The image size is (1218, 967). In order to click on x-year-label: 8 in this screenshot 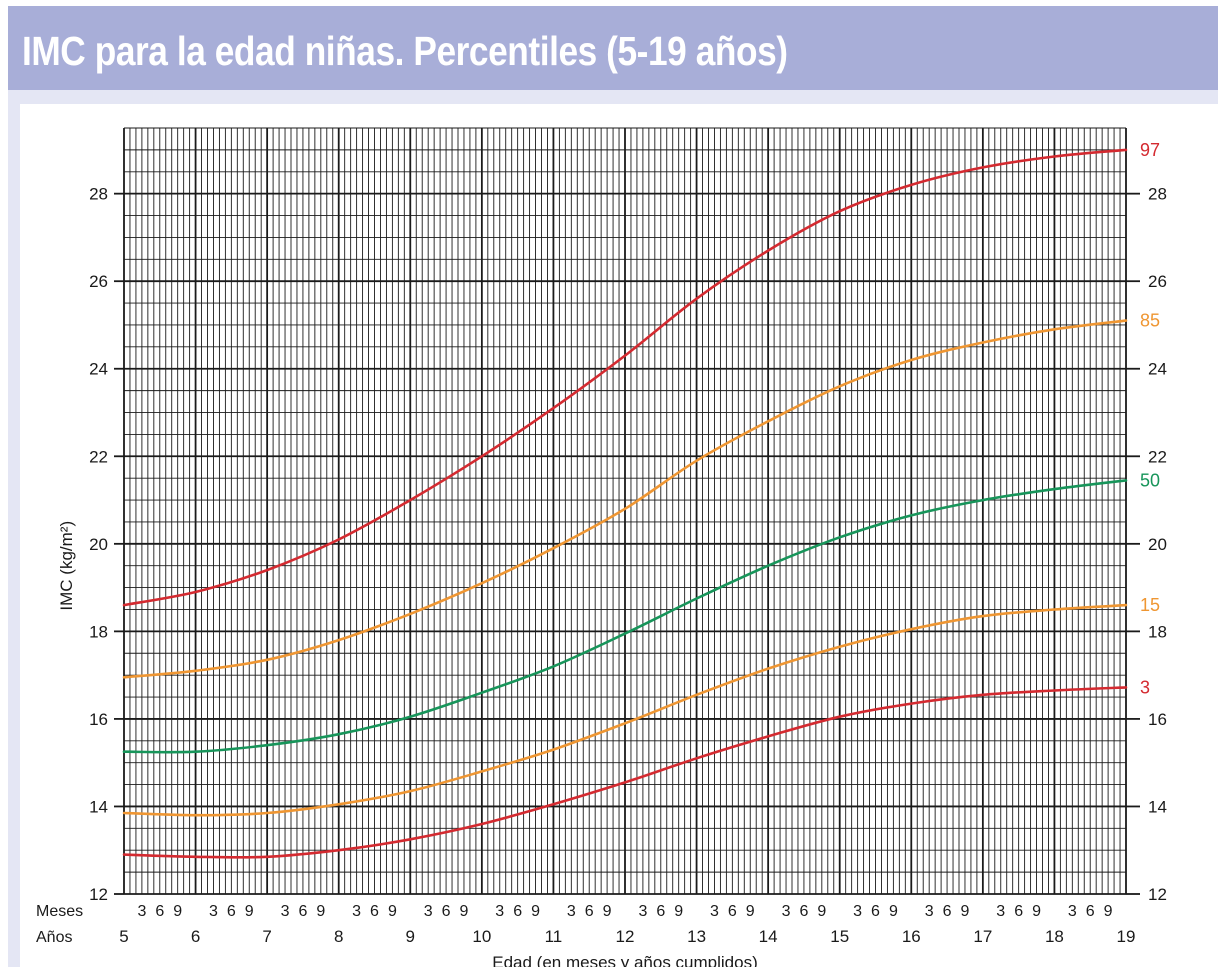, I will do `click(338, 936)`.